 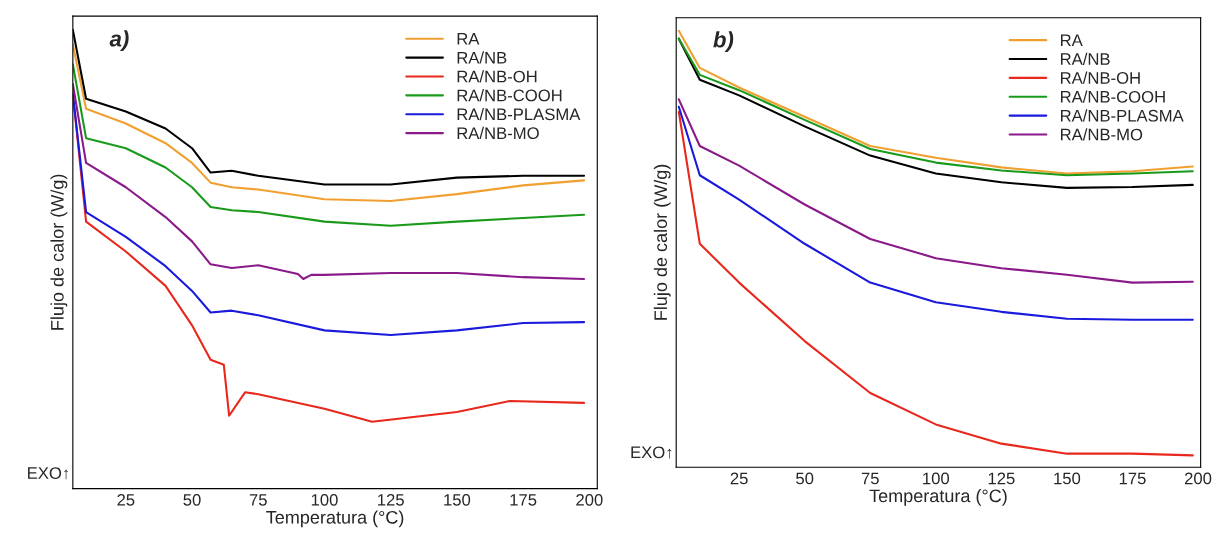 I want to click on chart-title: a), so click(x=119, y=40).